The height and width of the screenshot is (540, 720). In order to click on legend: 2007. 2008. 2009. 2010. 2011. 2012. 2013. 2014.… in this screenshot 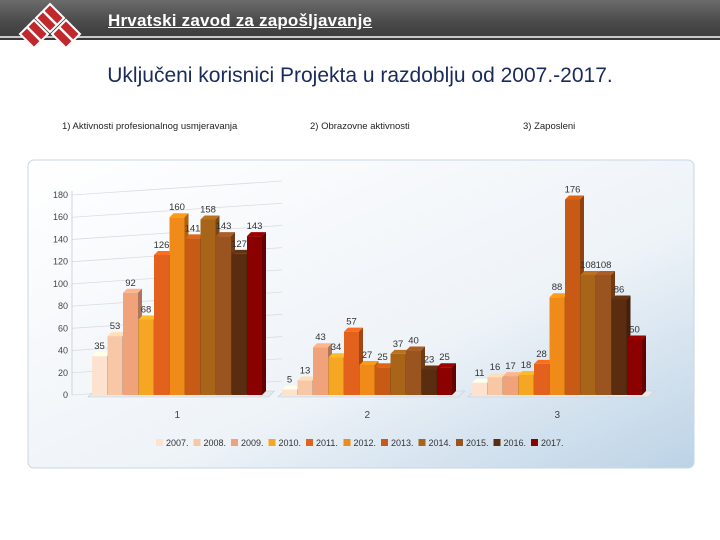, I will do `click(360, 443)`.